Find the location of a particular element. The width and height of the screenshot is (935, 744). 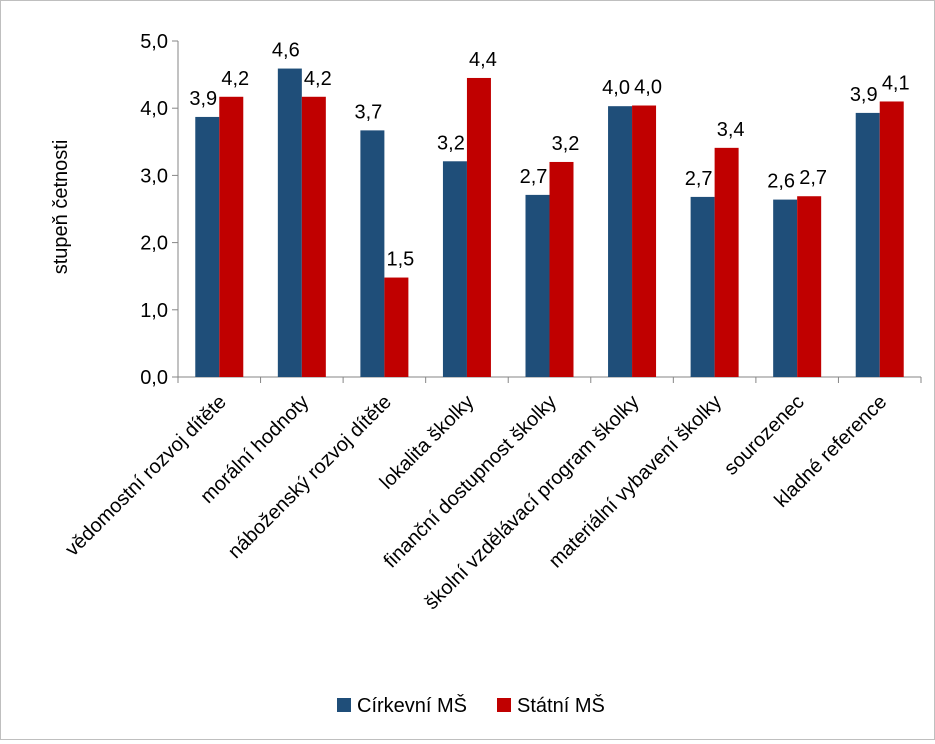

data-label: 4,6 is located at coordinates (286, 51).